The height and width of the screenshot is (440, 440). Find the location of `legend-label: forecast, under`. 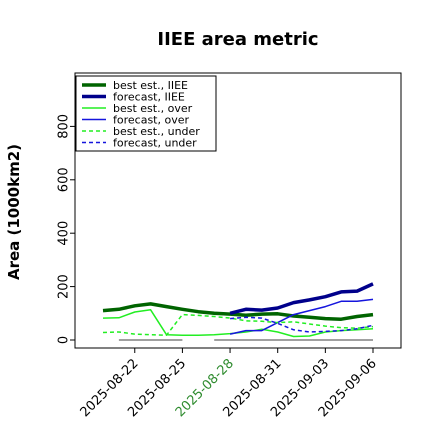

legend-label: forecast, under is located at coordinates (155, 143).